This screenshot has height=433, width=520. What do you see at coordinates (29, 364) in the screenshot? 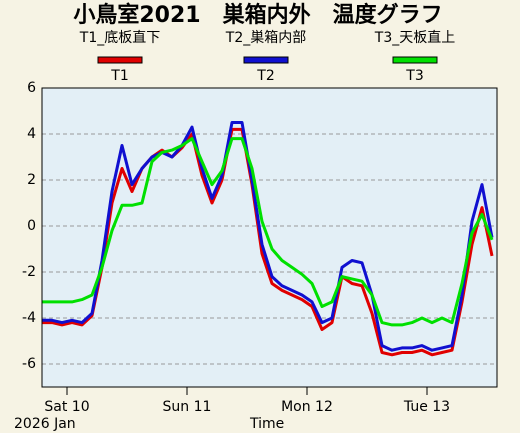
I see `y-tick-label: -6` at bounding box center [29, 364].